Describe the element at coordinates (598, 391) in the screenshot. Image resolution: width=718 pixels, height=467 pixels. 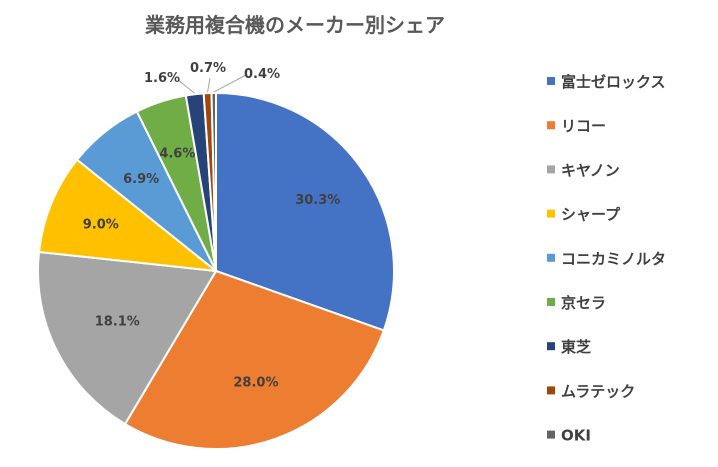
I see `legend-label-8: ムラテック` at that location.